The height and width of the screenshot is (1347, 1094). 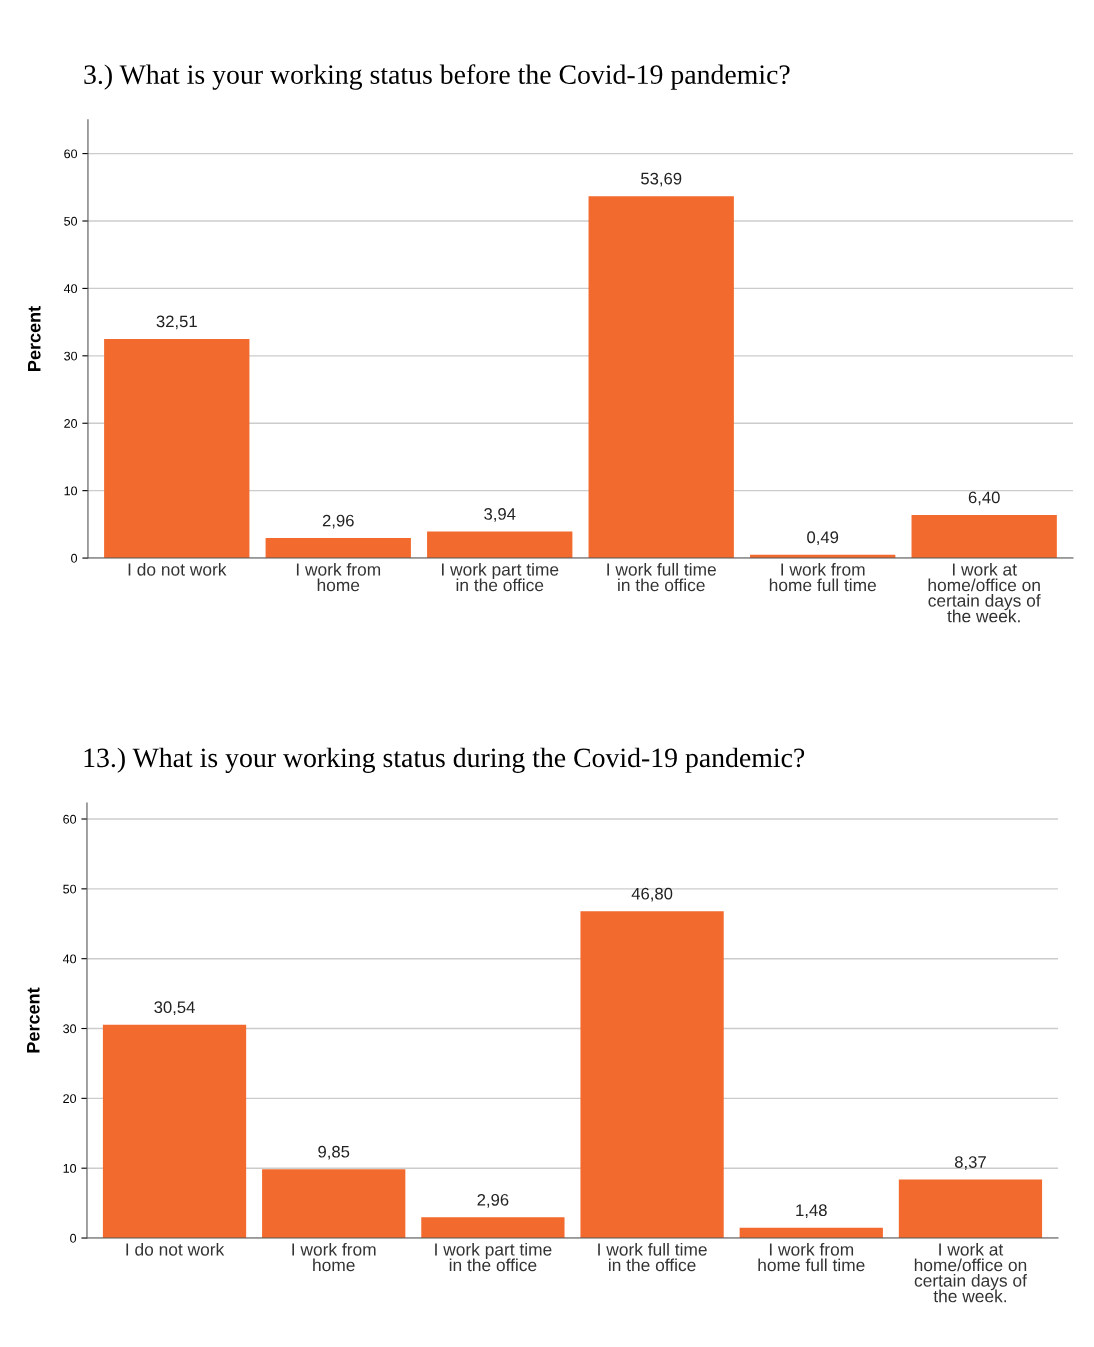 I want to click on data-label: 3,94, so click(x=500, y=515).